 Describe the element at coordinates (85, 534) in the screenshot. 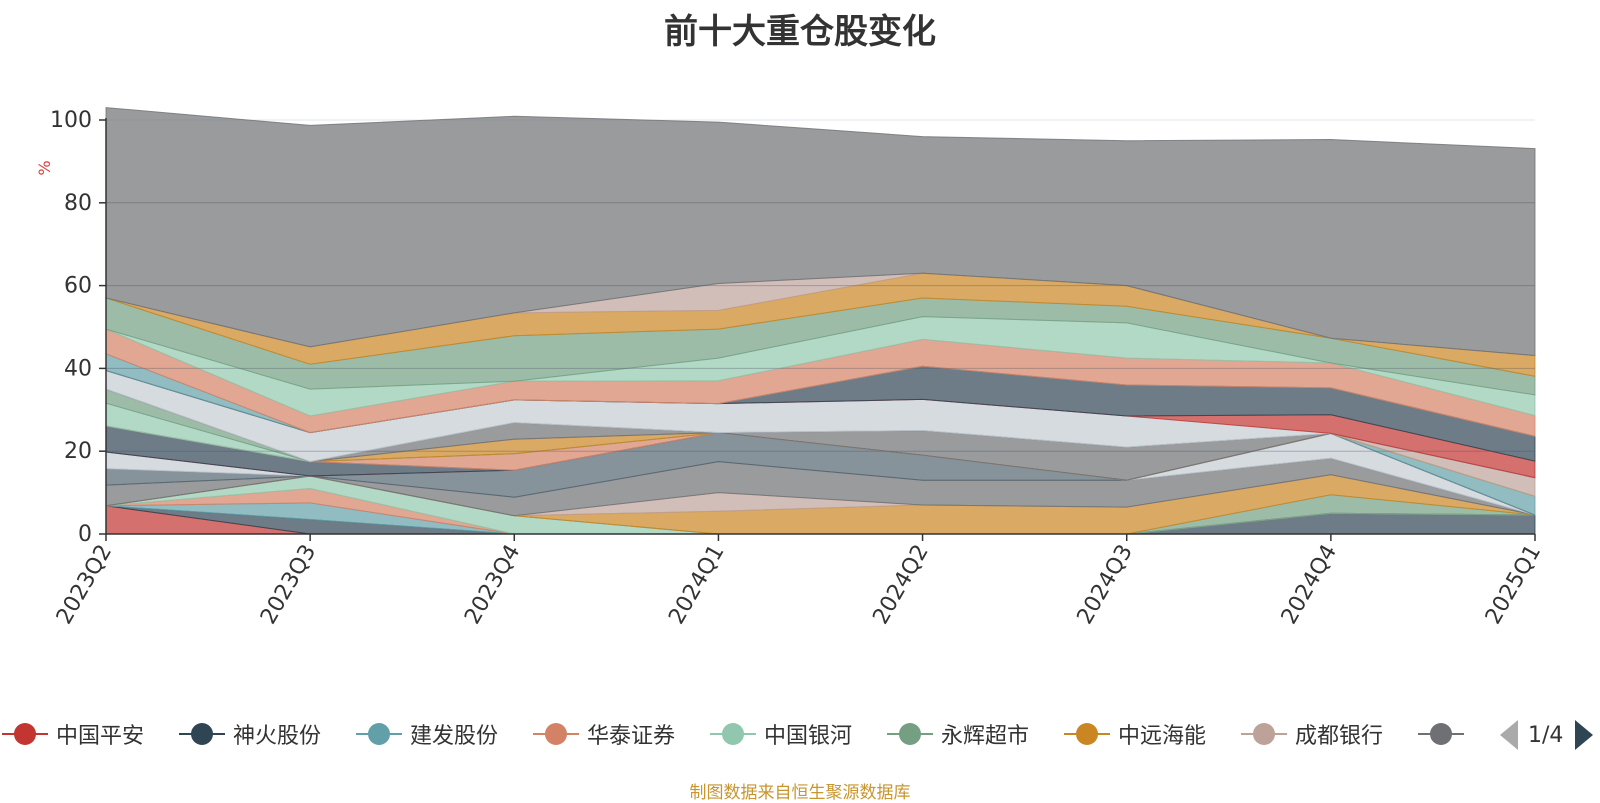

I see `y-tick-label: 0` at that location.